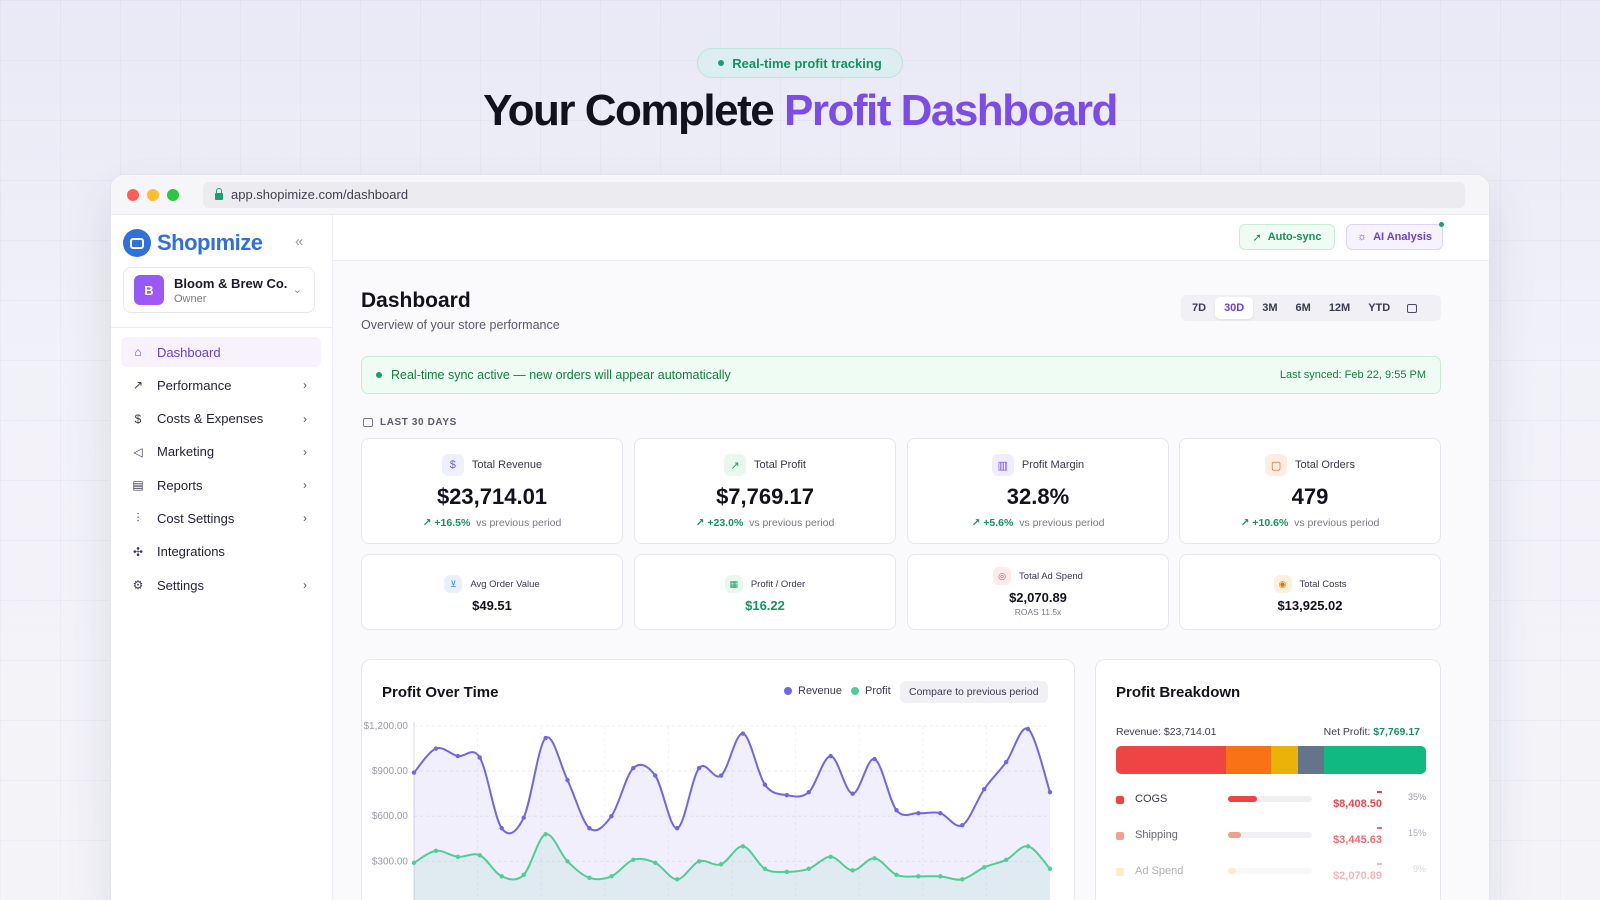  I want to click on kpi-value: $7,769.17, so click(765, 496).